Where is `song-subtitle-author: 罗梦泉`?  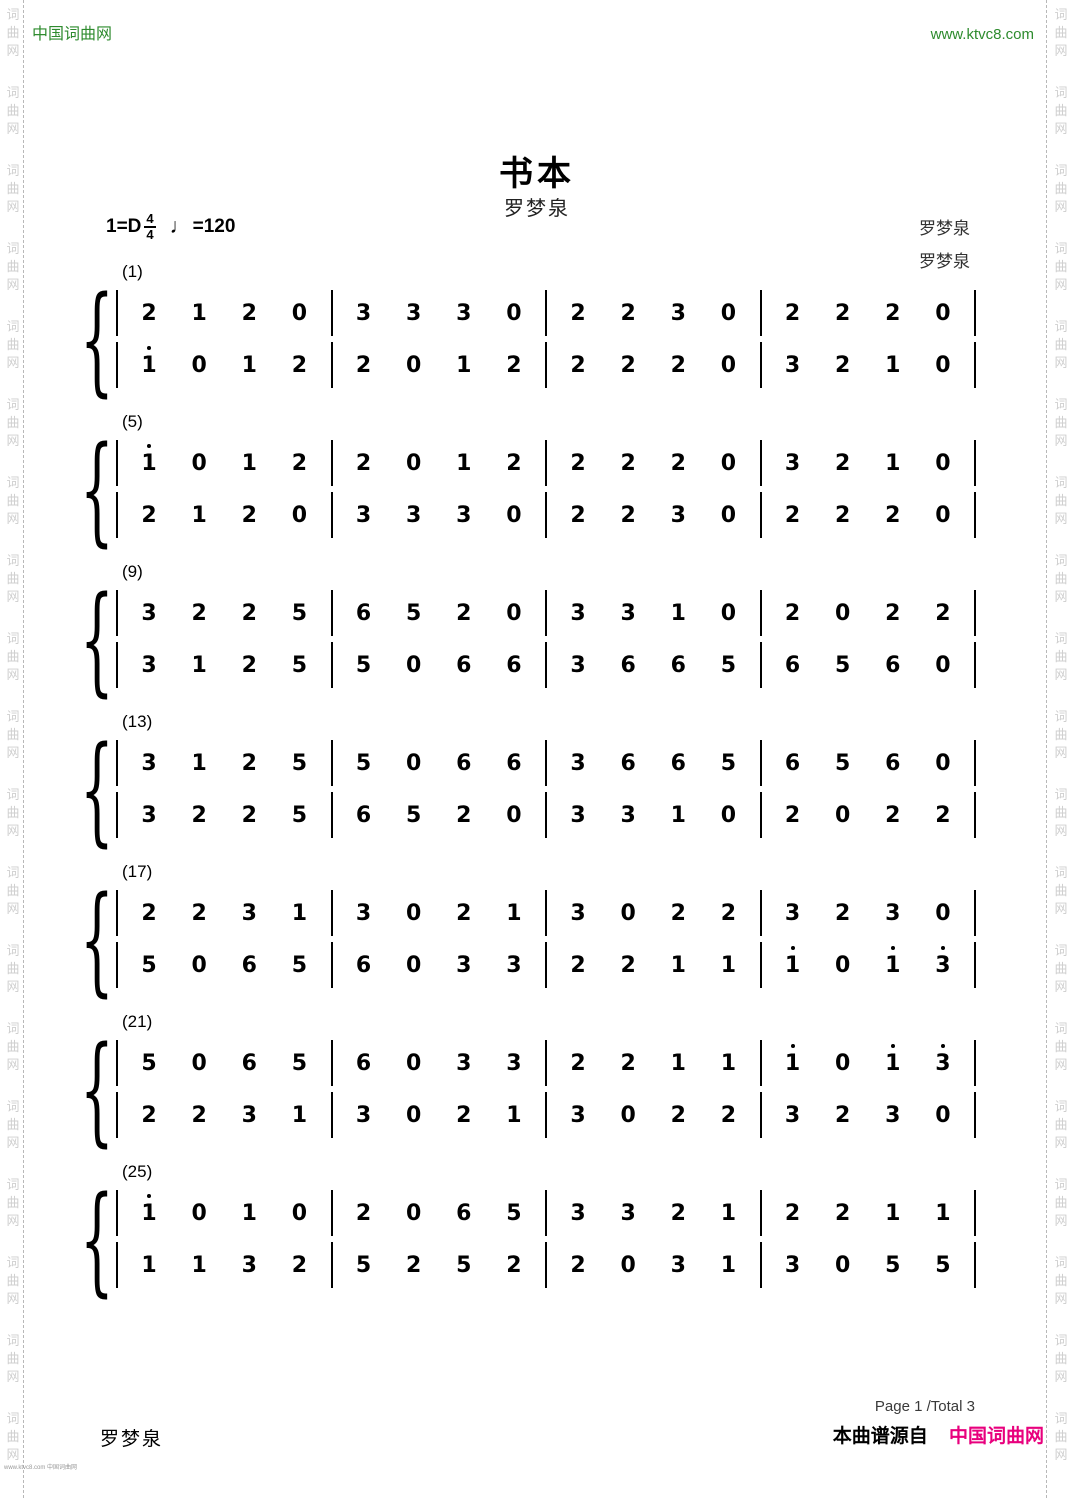 song-subtitle-author: 罗梦泉 is located at coordinates (537, 209).